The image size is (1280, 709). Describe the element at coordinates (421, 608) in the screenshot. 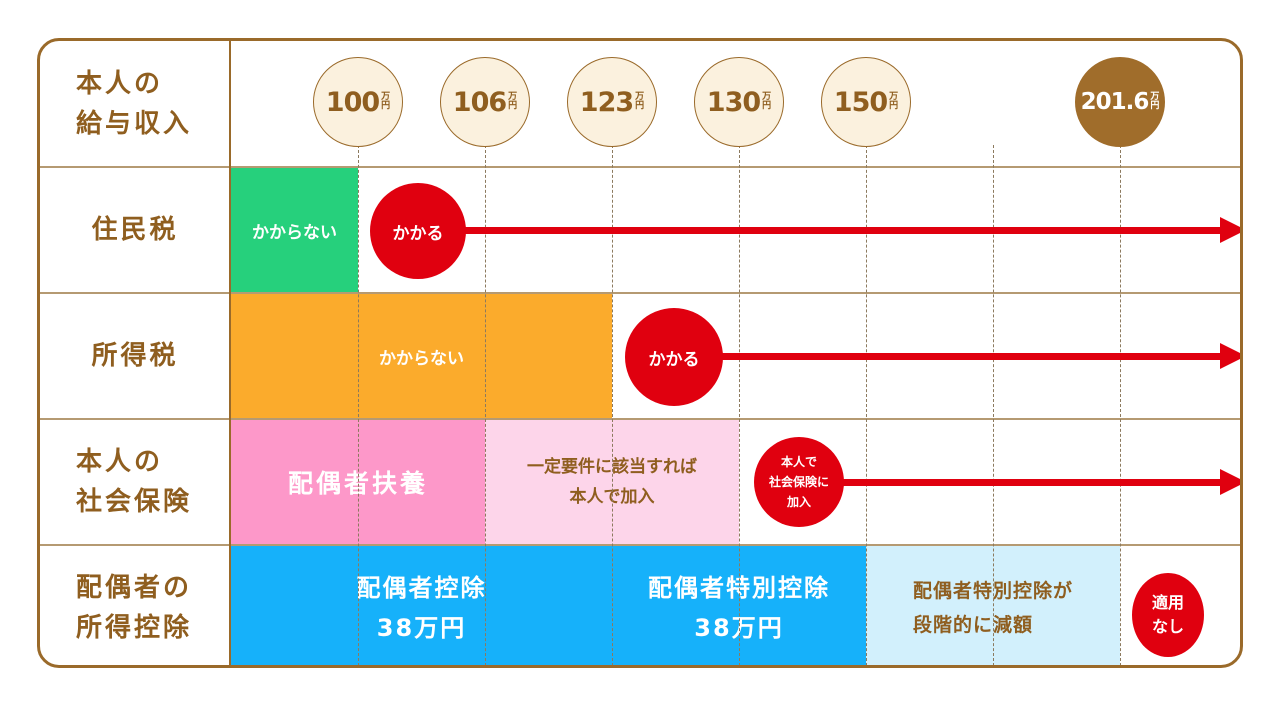

I see `spouse-deduction-standard-text: 配偶者控除 38万円` at that location.